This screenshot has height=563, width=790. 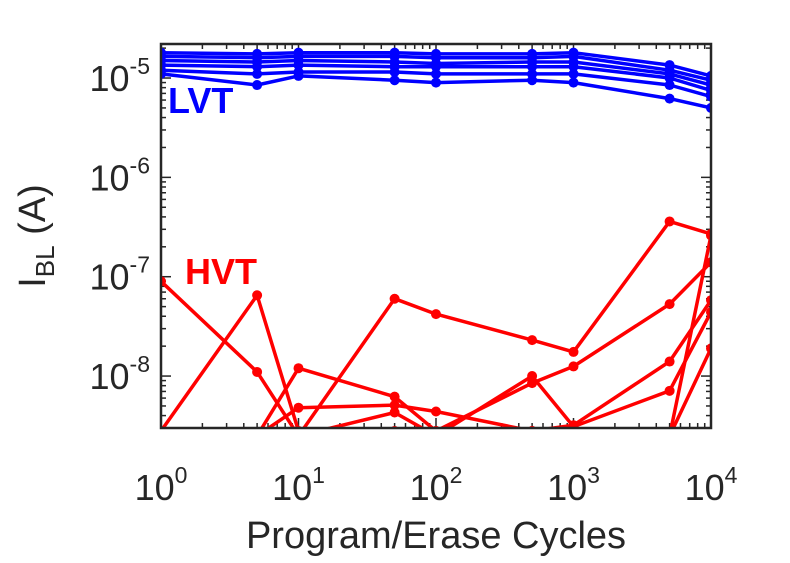 I want to click on x-tick-label: 10¹, so click(x=298, y=485).